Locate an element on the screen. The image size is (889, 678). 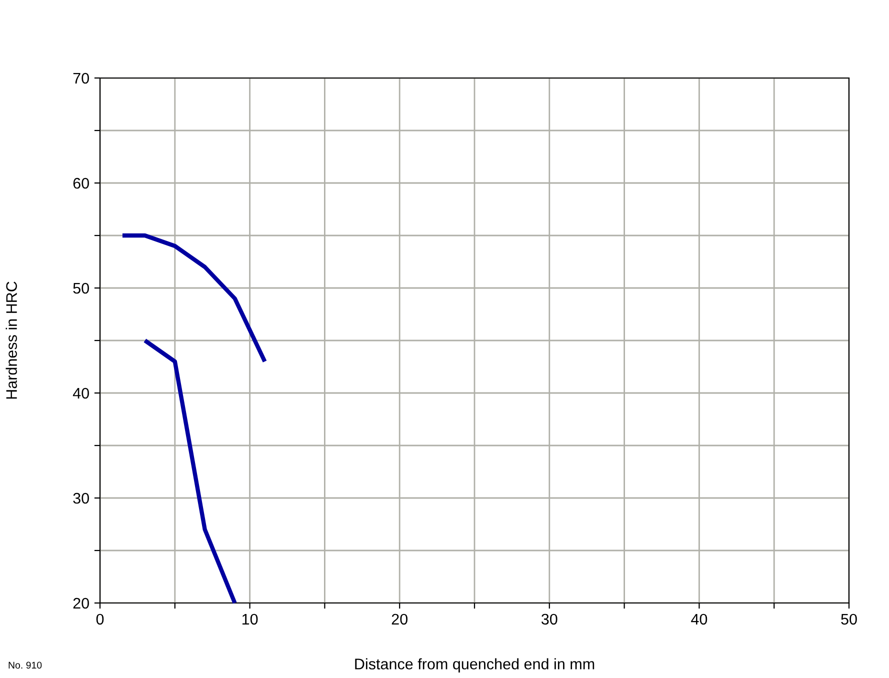
y-tick-label: 20 is located at coordinates (81, 603).